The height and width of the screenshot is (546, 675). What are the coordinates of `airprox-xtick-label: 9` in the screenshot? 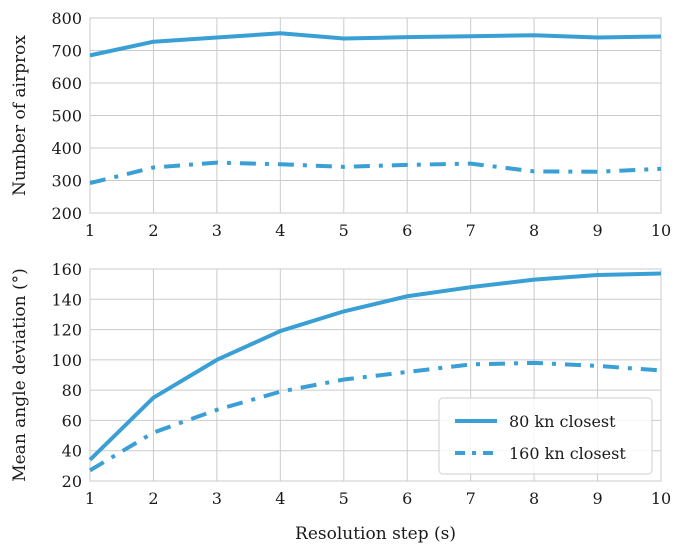 It's located at (597, 230).